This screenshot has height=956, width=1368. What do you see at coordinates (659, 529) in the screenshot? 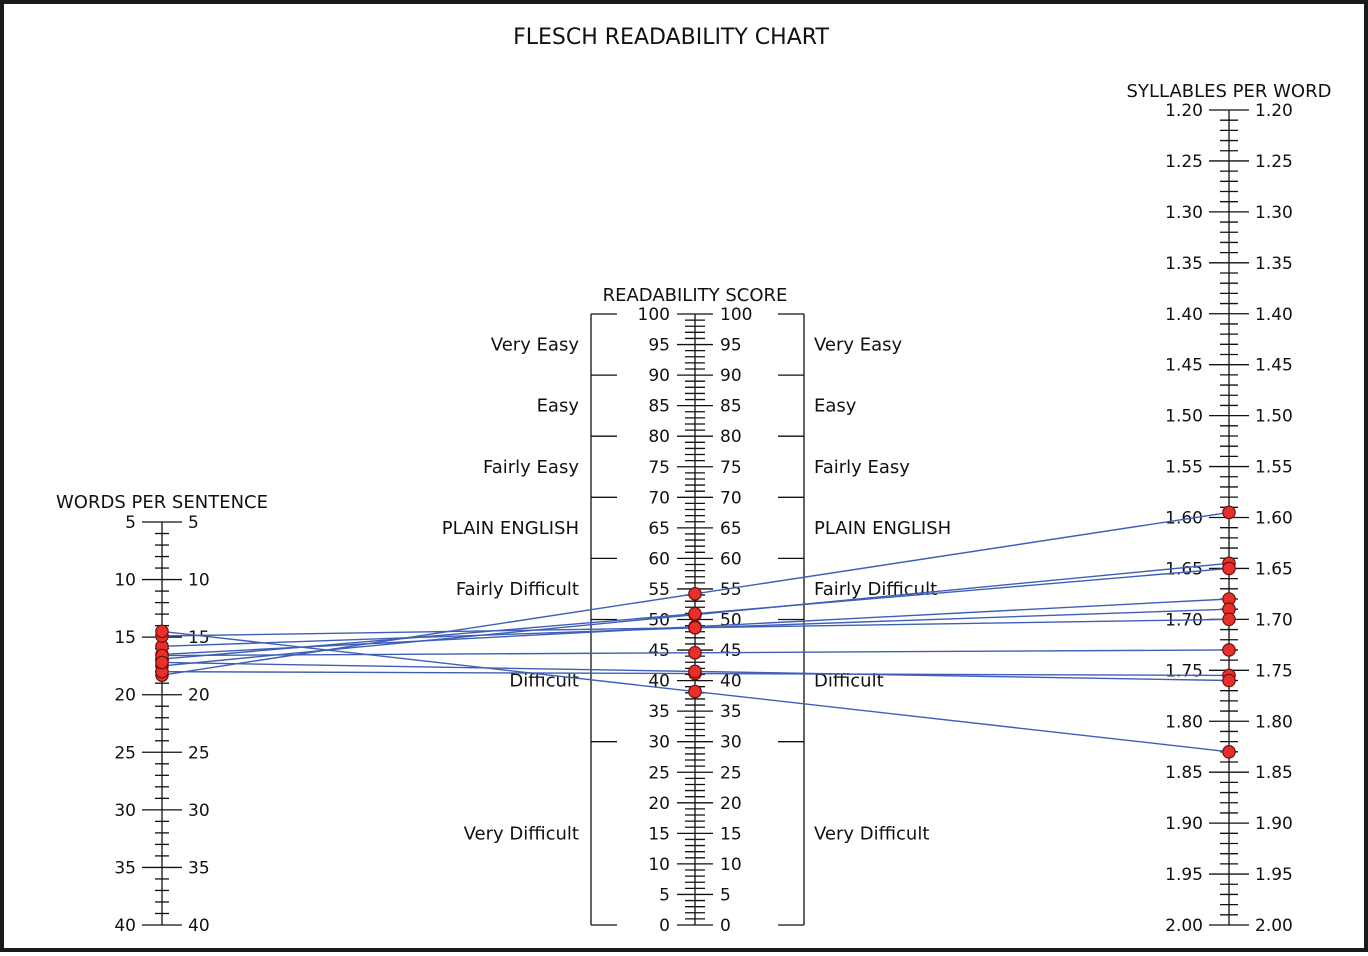
I see `score-tick-label-left: 65` at bounding box center [659, 529].